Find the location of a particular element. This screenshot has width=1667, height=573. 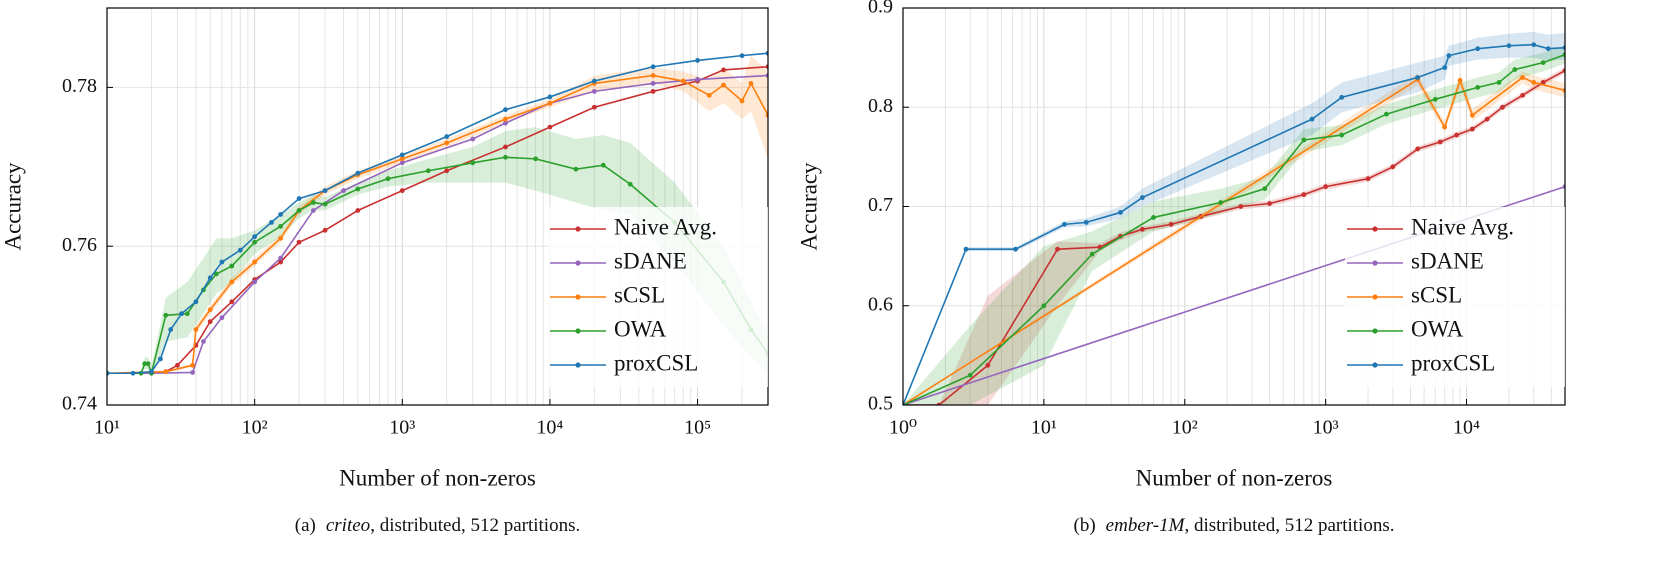

x-tick-label: 10⁴ is located at coordinates (549, 428).